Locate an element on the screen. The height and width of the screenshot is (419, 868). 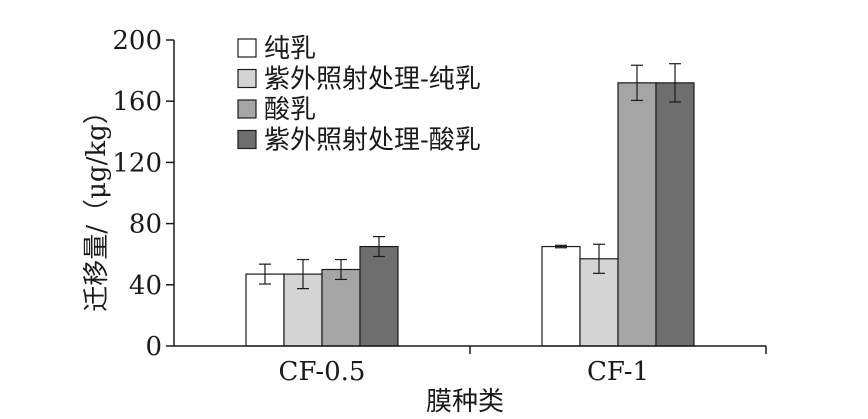
legend-label: 纯乳 is located at coordinates (290, 49).